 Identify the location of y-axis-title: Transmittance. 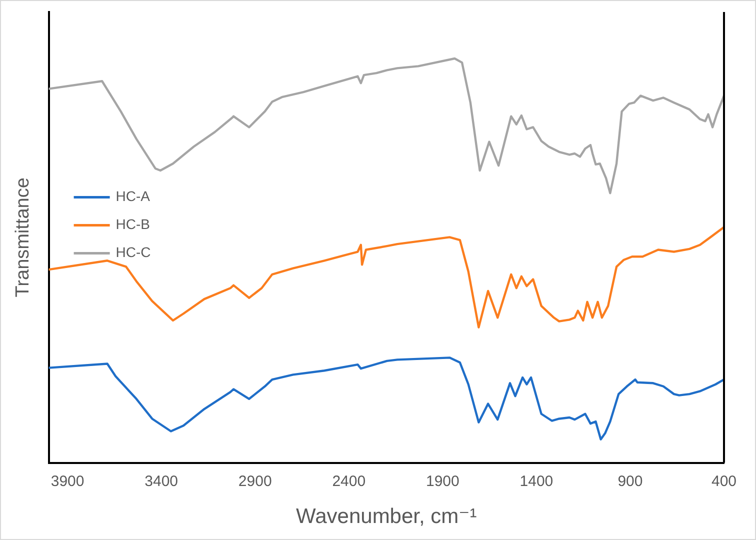
(23, 238).